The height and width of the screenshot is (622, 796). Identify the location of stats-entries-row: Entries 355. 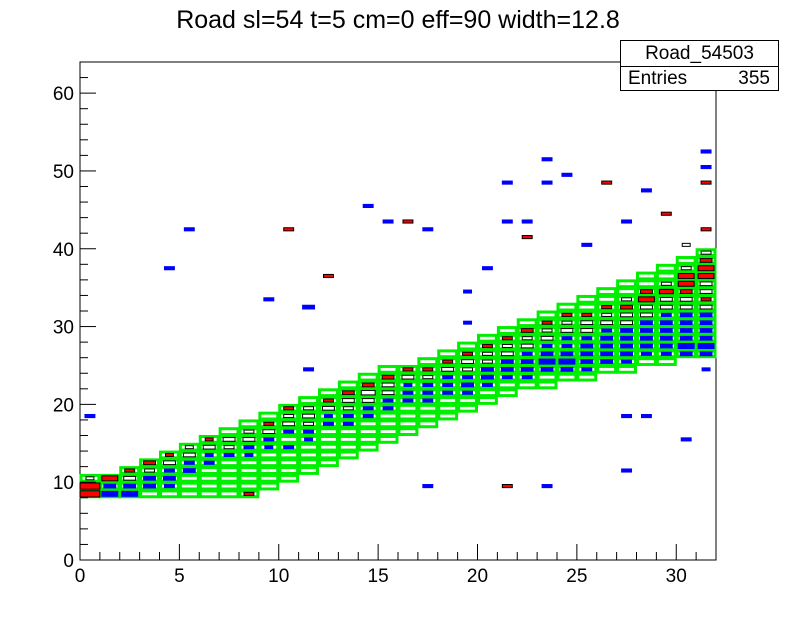
(699, 79).